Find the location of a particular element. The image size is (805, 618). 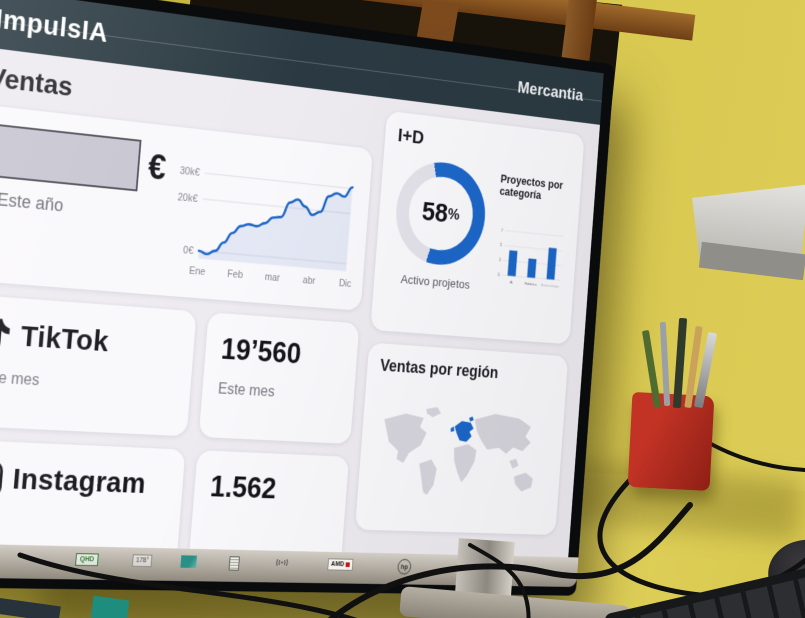

redacted-value-box is located at coordinates (71, 158).